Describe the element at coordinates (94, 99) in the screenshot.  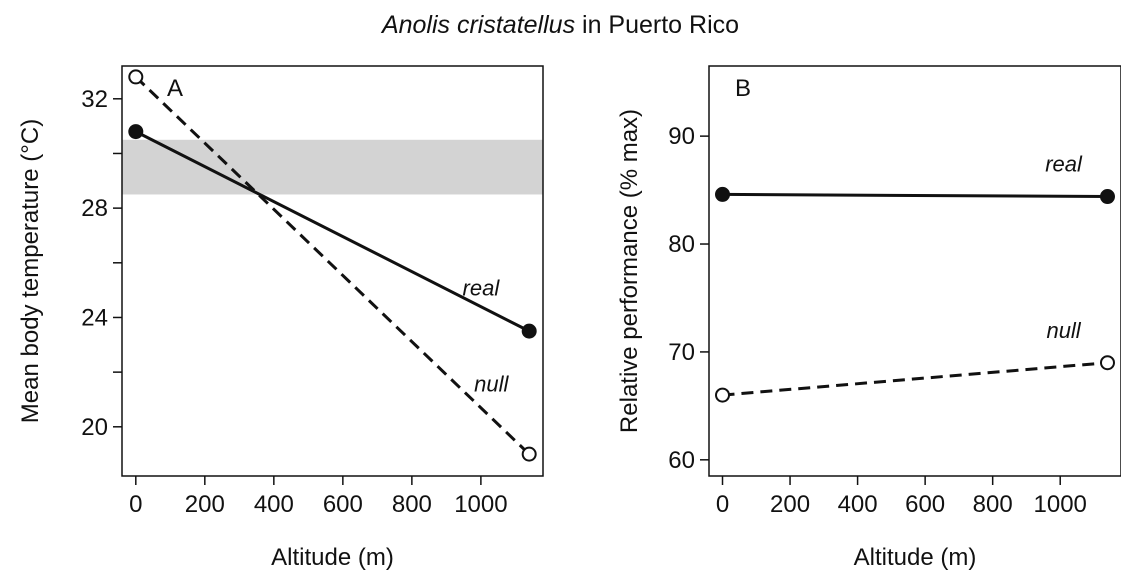
I see `y-tick-label: 32` at that location.